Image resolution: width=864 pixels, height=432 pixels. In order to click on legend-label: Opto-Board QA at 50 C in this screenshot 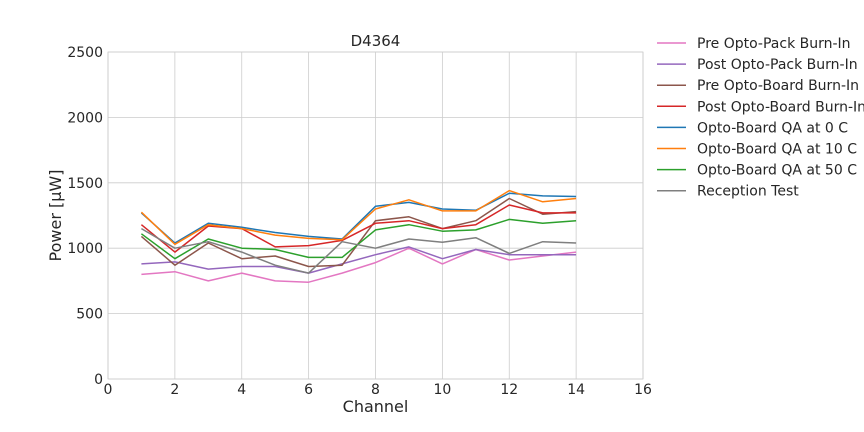, I will do `click(777, 171)`.